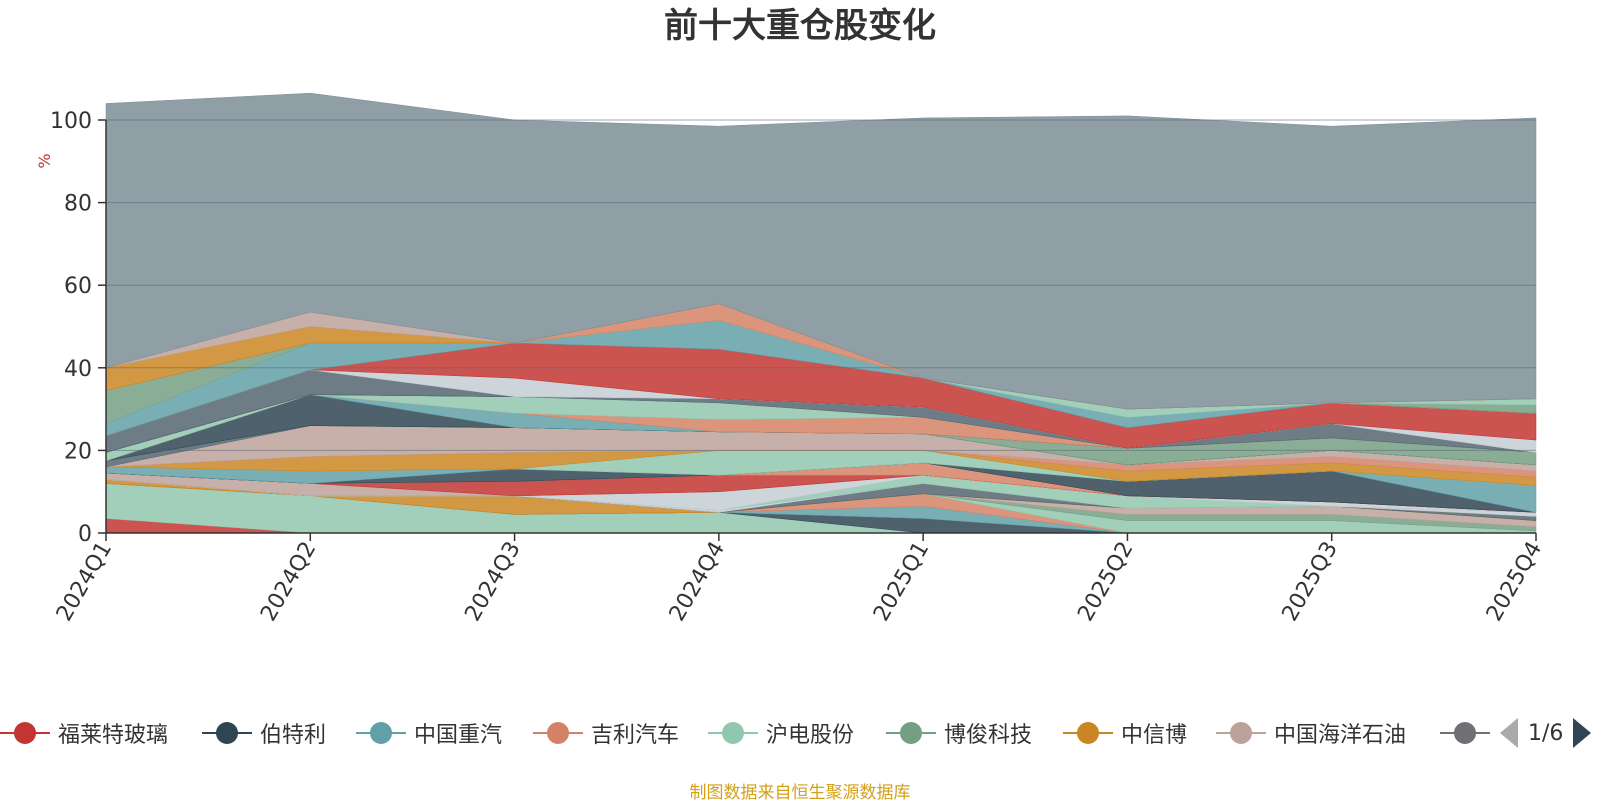 This screenshot has height=803, width=1600. What do you see at coordinates (1509, 733) in the screenshot?
I see `legend-prev-page-icon` at bounding box center [1509, 733].